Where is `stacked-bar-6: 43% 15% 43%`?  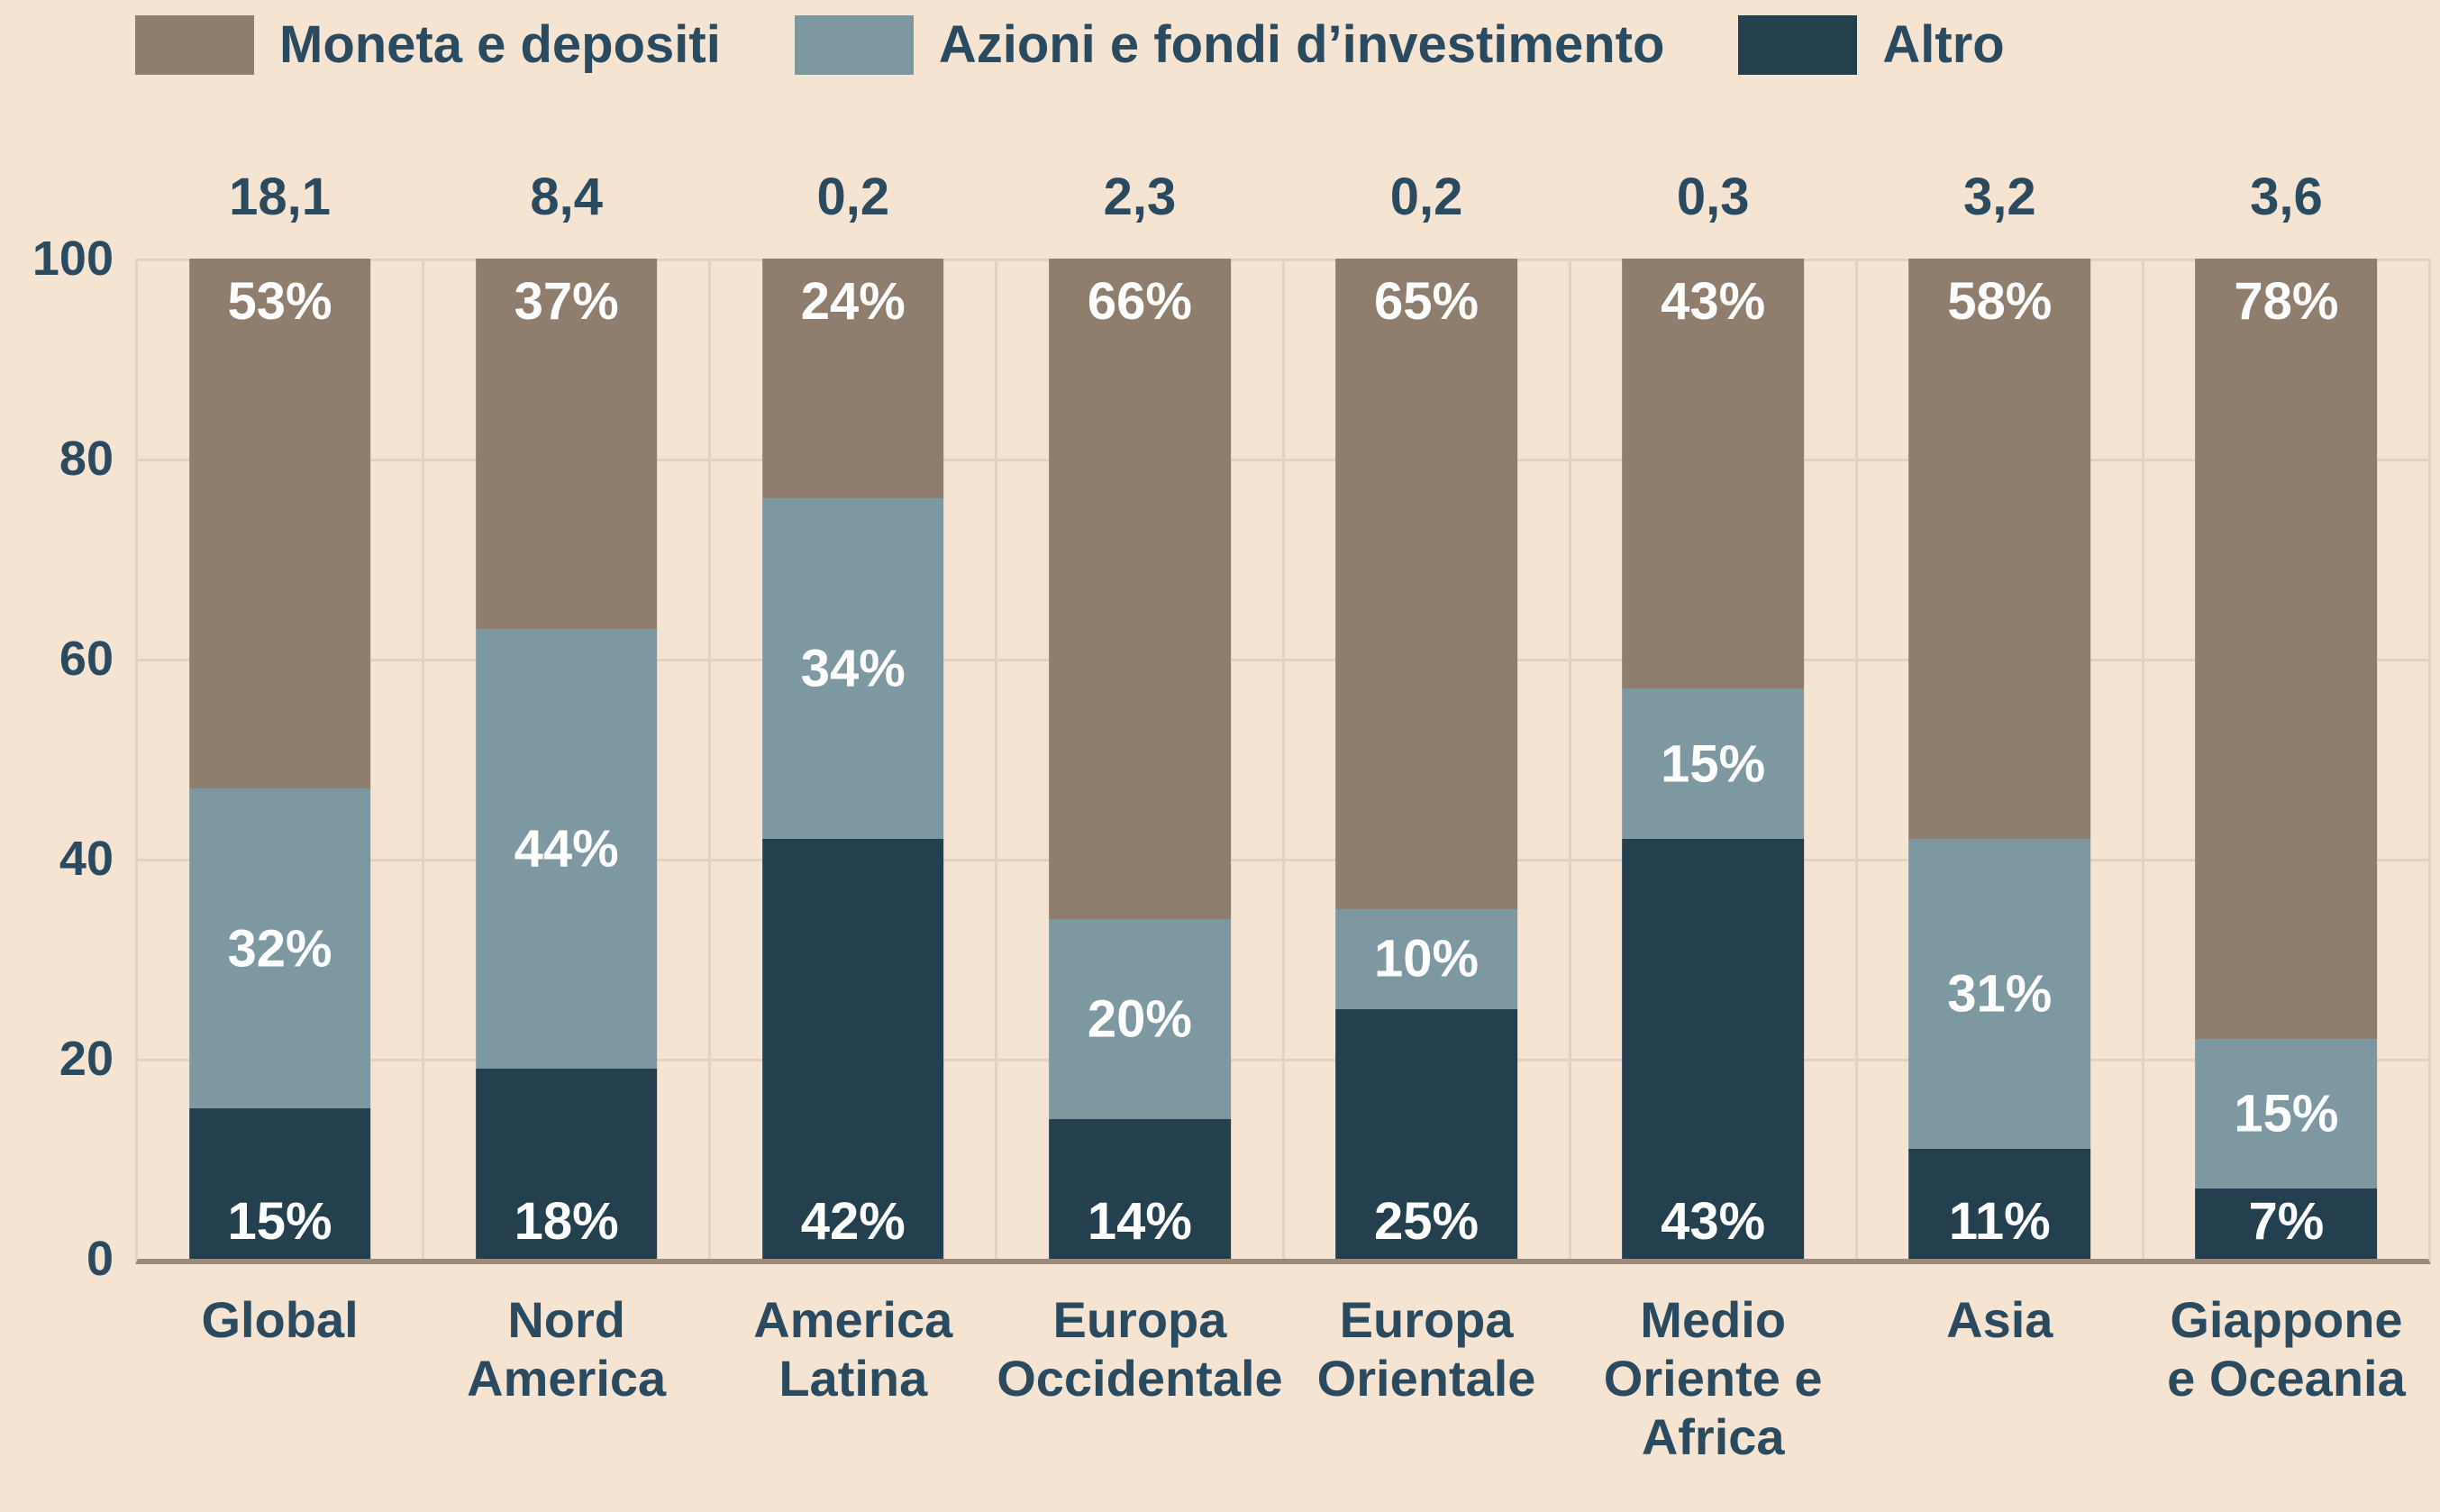 stacked-bar-6: 43% 15% 43% is located at coordinates (1713, 759).